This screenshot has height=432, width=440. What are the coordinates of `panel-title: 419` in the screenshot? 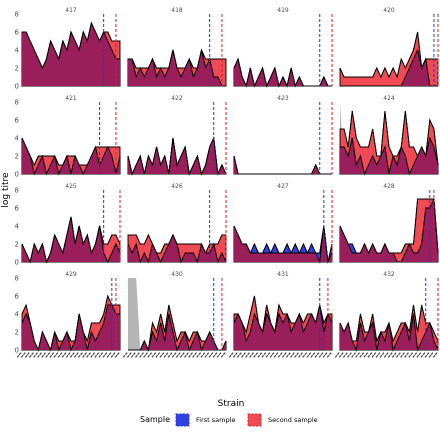 It's located at (283, 10).